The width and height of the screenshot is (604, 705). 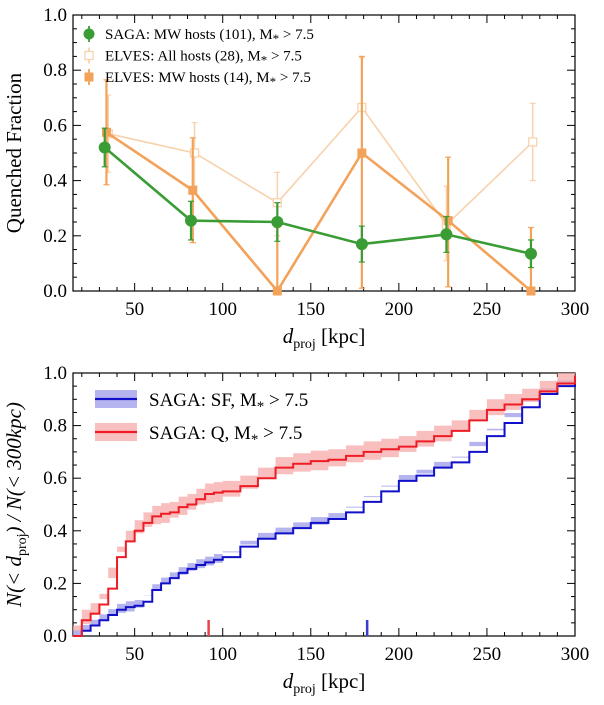 I want to click on y-axis-label: Quenched Fraction, so click(x=14, y=152).